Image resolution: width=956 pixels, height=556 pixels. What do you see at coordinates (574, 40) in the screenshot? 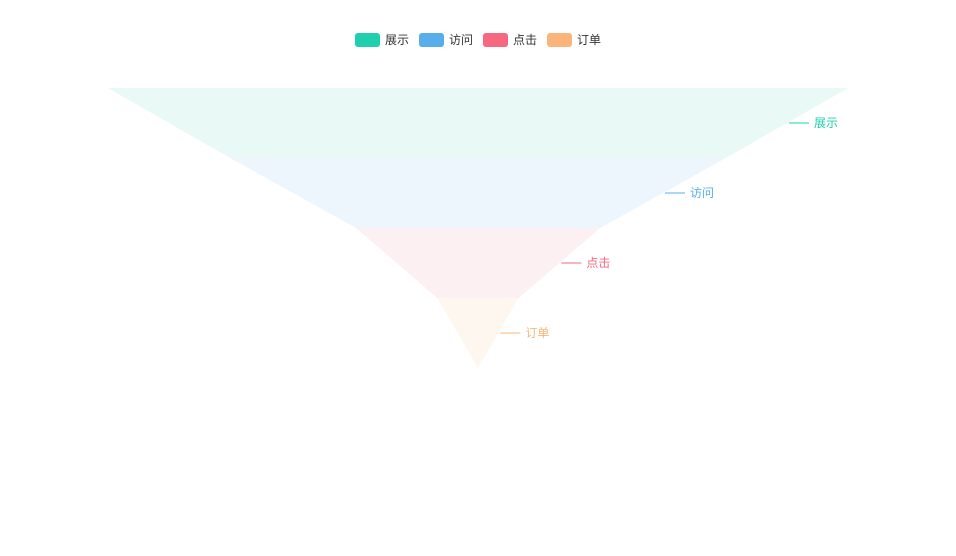
I see `legend-item: 订单` at bounding box center [574, 40].